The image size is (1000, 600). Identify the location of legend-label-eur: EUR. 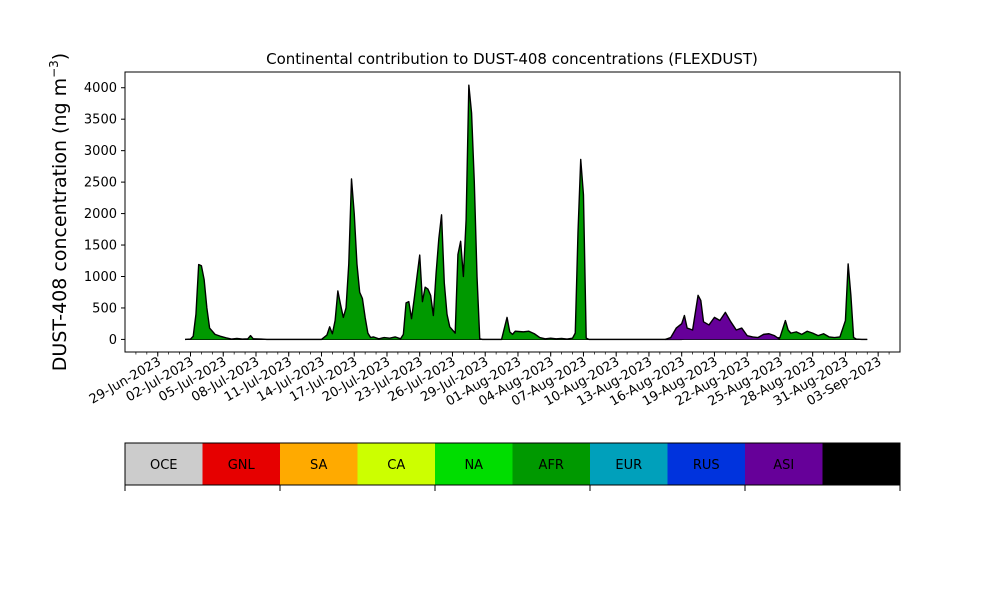
(628, 465).